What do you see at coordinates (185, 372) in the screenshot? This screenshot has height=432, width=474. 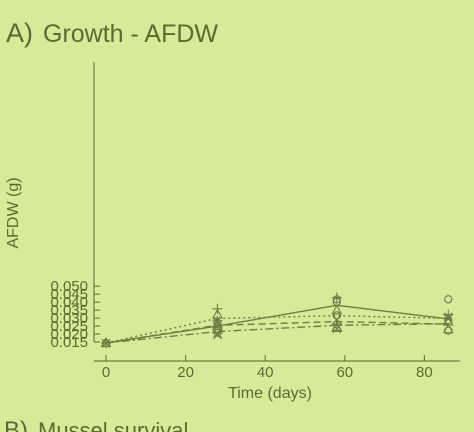 I see `x-tick-label: 20` at bounding box center [185, 372].